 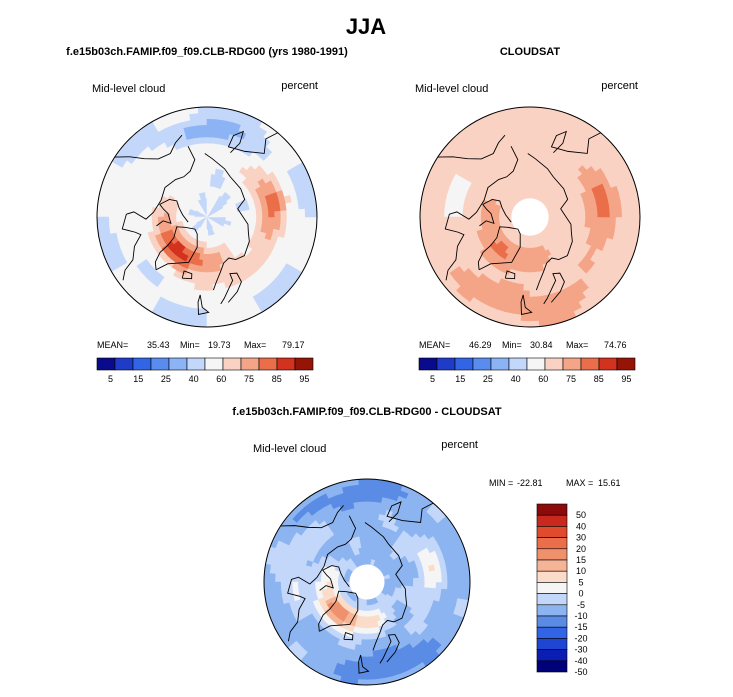 I want to click on colorbar-tick-label: 60, so click(x=543, y=379).